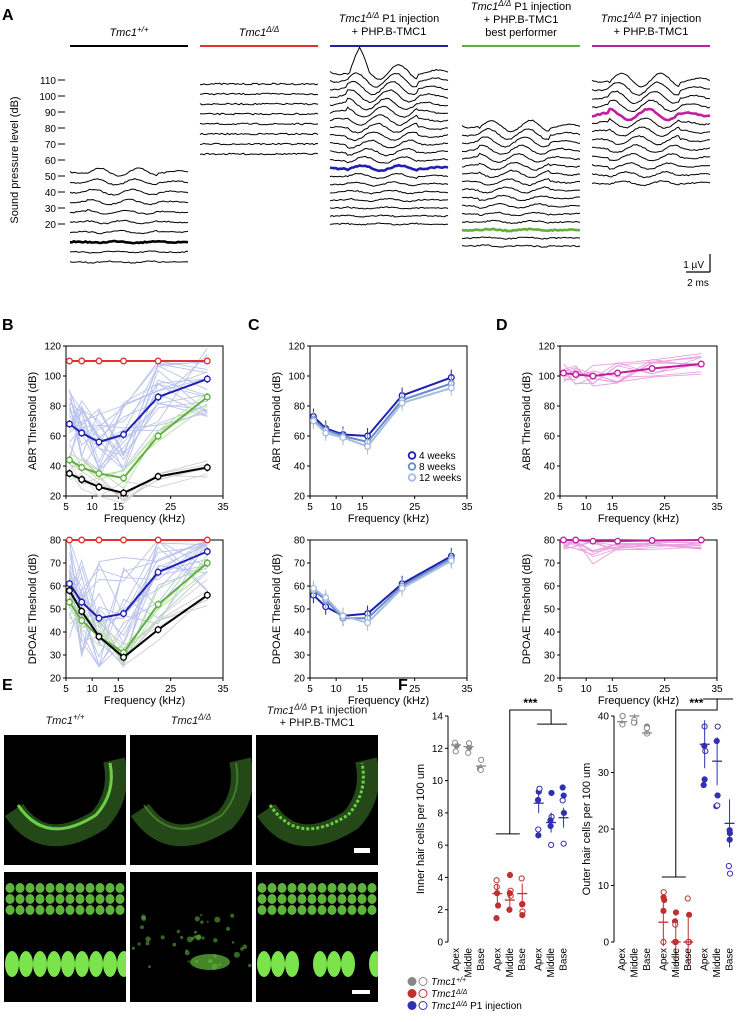  What do you see at coordinates (300, 564) in the screenshot?
I see `y-tick-label: 70` at bounding box center [300, 564].